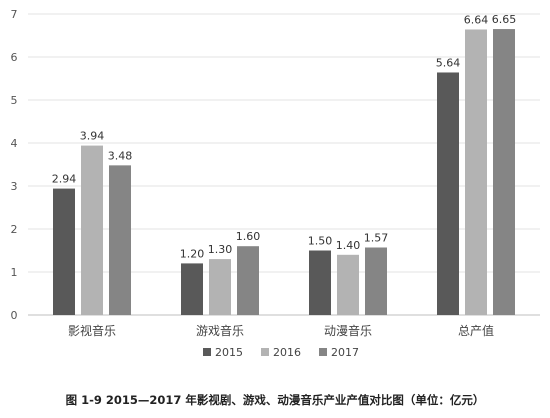 Image resolution: width=550 pixels, height=418 pixels. Describe the element at coordinates (348, 330) in the screenshot. I see `x-category-label: 动漫音乐` at that location.